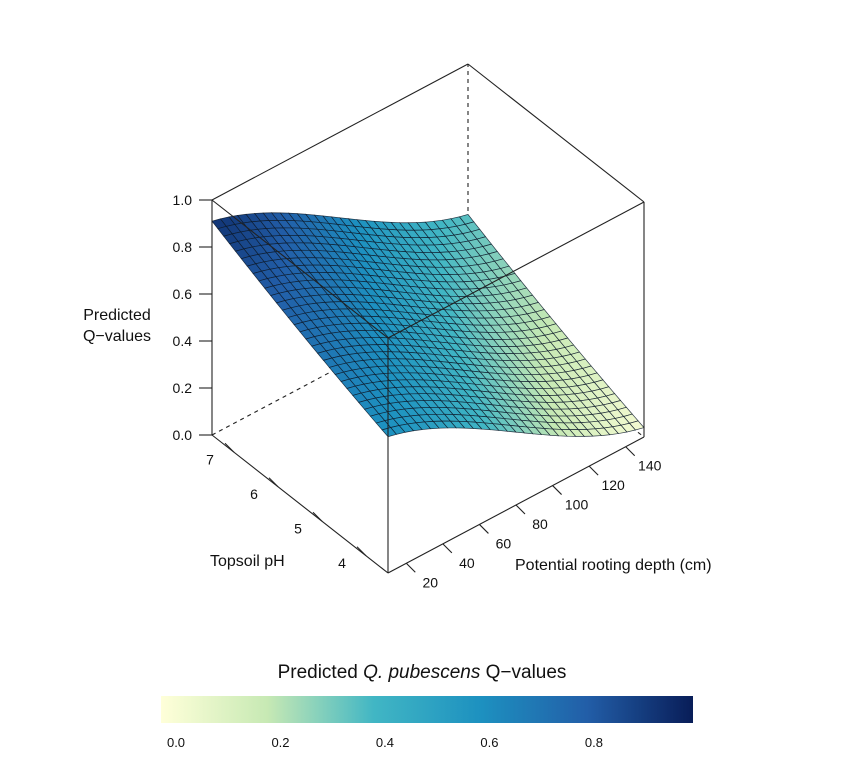  I want to click on depth-tick-label: 140, so click(650, 466).